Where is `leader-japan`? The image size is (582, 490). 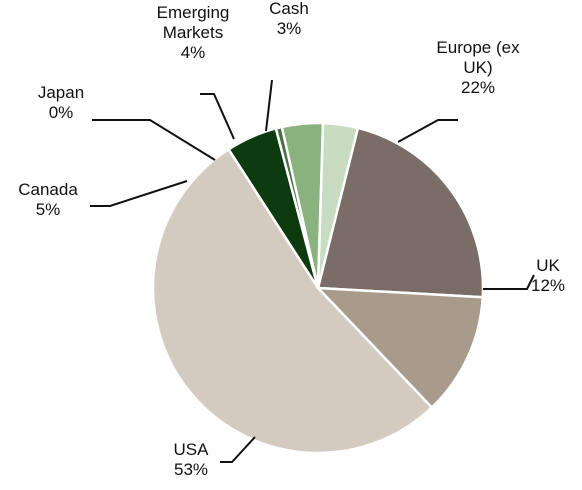
leader-japan is located at coordinates (154, 140).